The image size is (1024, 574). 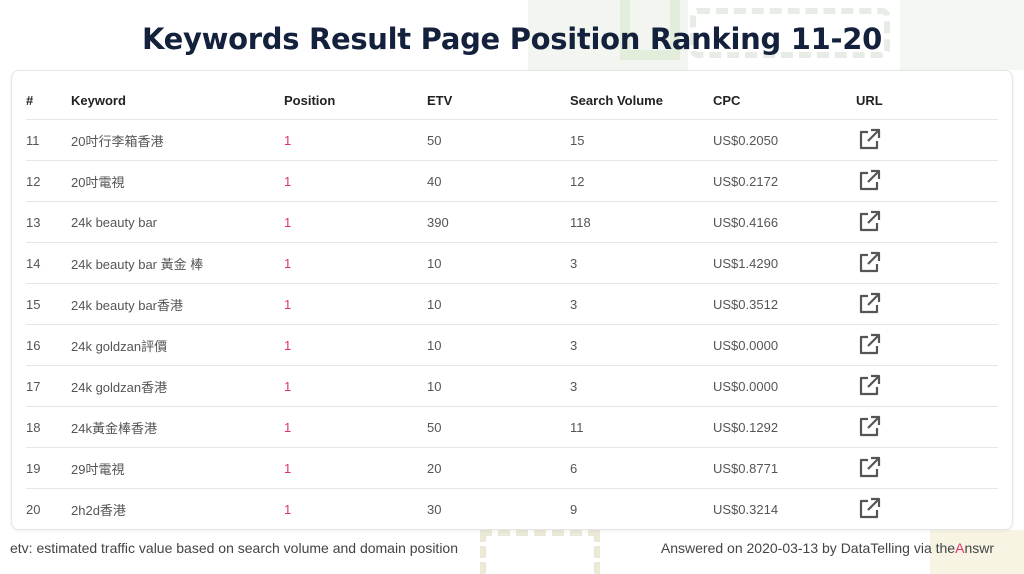 What do you see at coordinates (177, 345) in the screenshot?
I see `cell-keyword: 24k goldzan評價` at bounding box center [177, 345].